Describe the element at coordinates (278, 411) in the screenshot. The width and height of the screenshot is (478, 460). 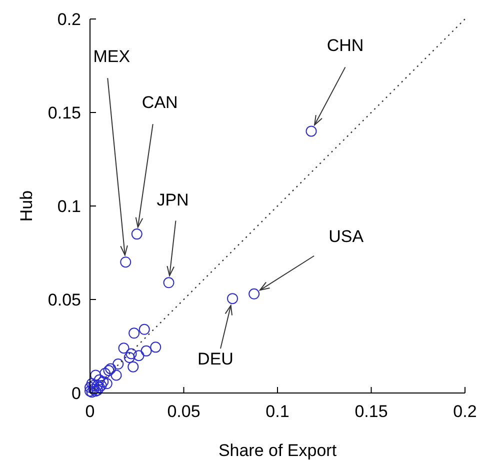
I see `x-tick-label: 0.1` at that location.